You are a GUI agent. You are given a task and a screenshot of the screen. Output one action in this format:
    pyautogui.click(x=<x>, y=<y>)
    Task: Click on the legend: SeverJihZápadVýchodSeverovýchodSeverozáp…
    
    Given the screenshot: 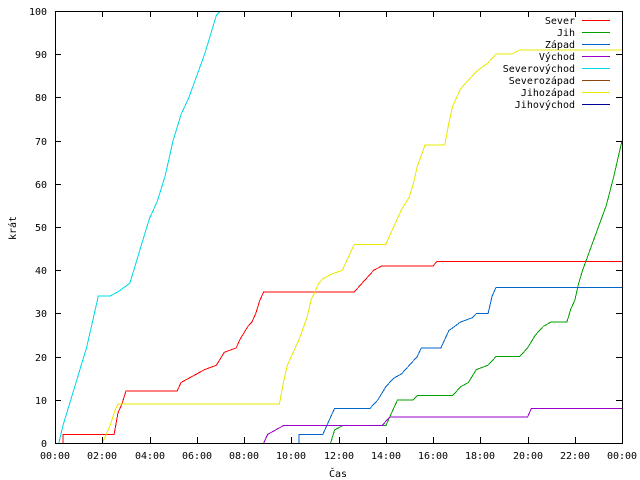 What is the action you would take?
    pyautogui.click(x=556, y=63)
    